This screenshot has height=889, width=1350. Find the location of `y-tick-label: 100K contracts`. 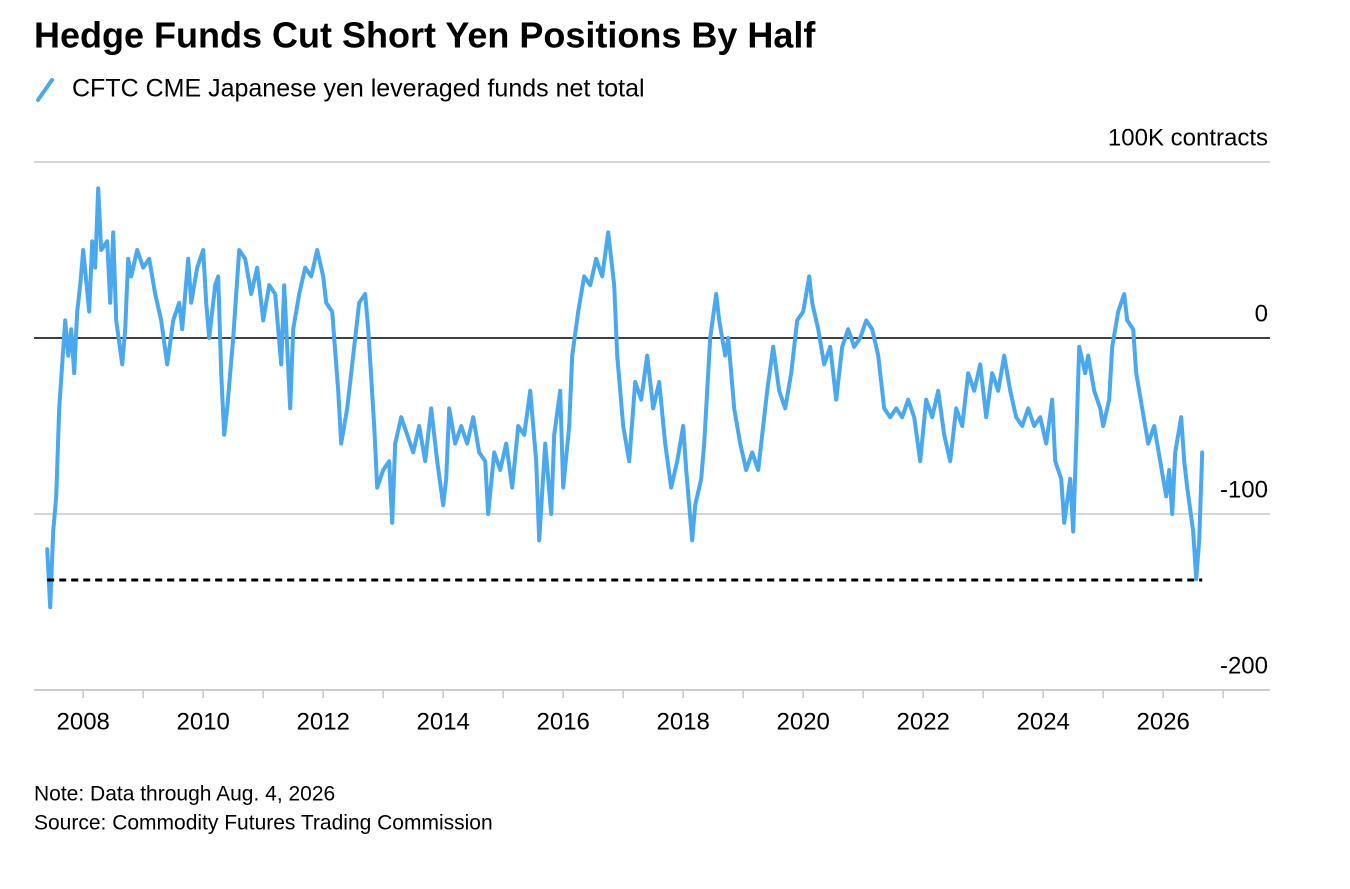

y-tick-label: 100K contracts is located at coordinates (1188, 137).